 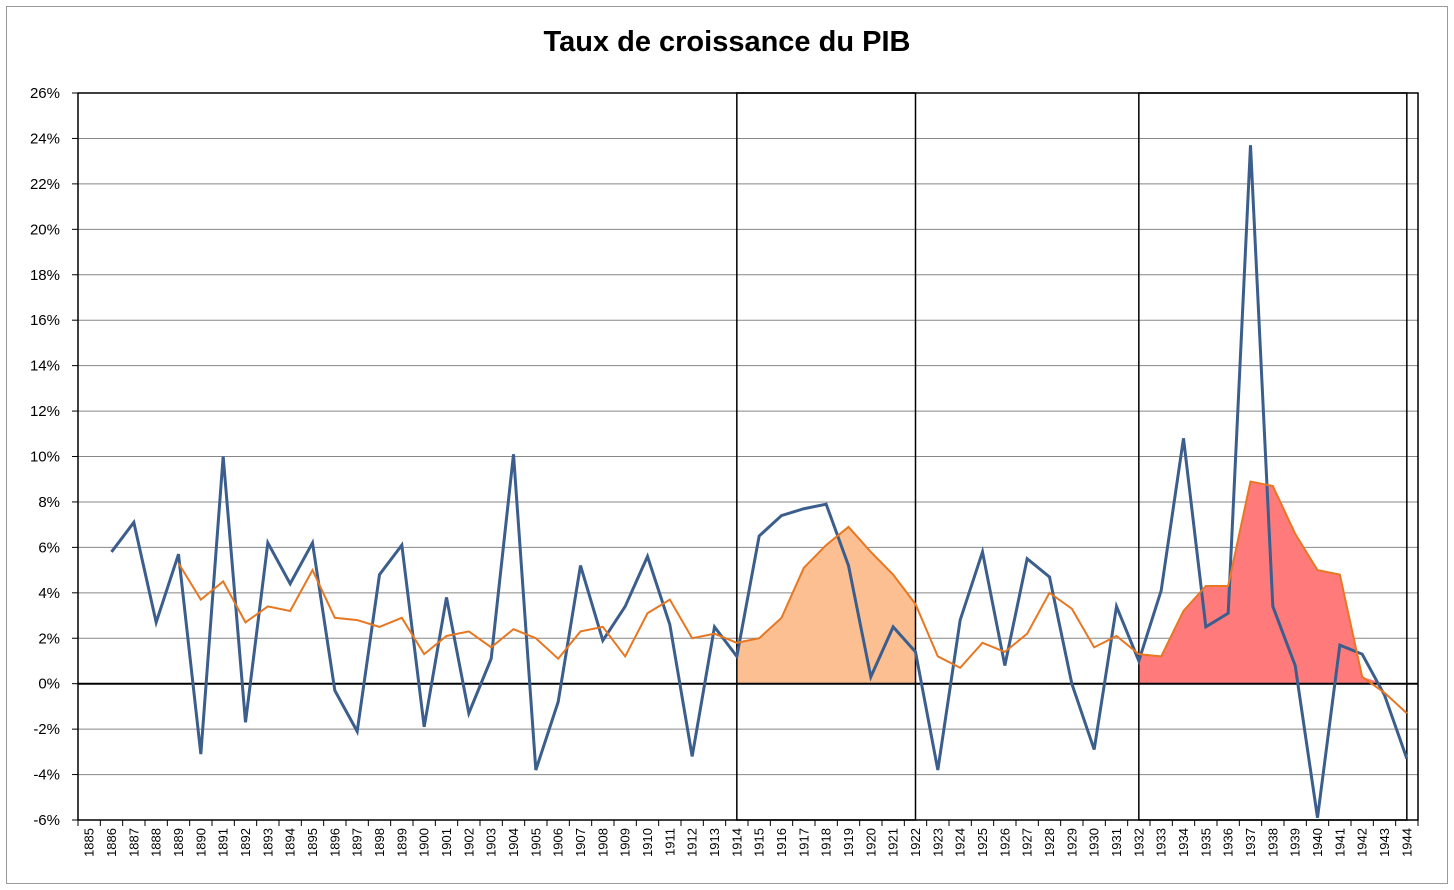 What do you see at coordinates (49, 547) in the screenshot?
I see `y-tick-label: 6%` at bounding box center [49, 547].